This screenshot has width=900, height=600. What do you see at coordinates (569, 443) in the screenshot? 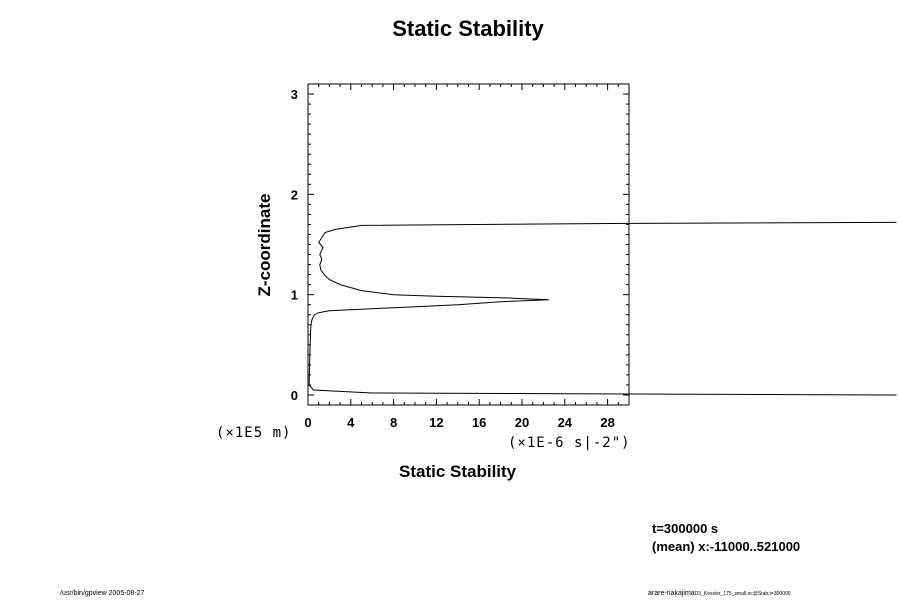
I see `x-unit-label: (×1E-6 s|-2")` at bounding box center [569, 443].